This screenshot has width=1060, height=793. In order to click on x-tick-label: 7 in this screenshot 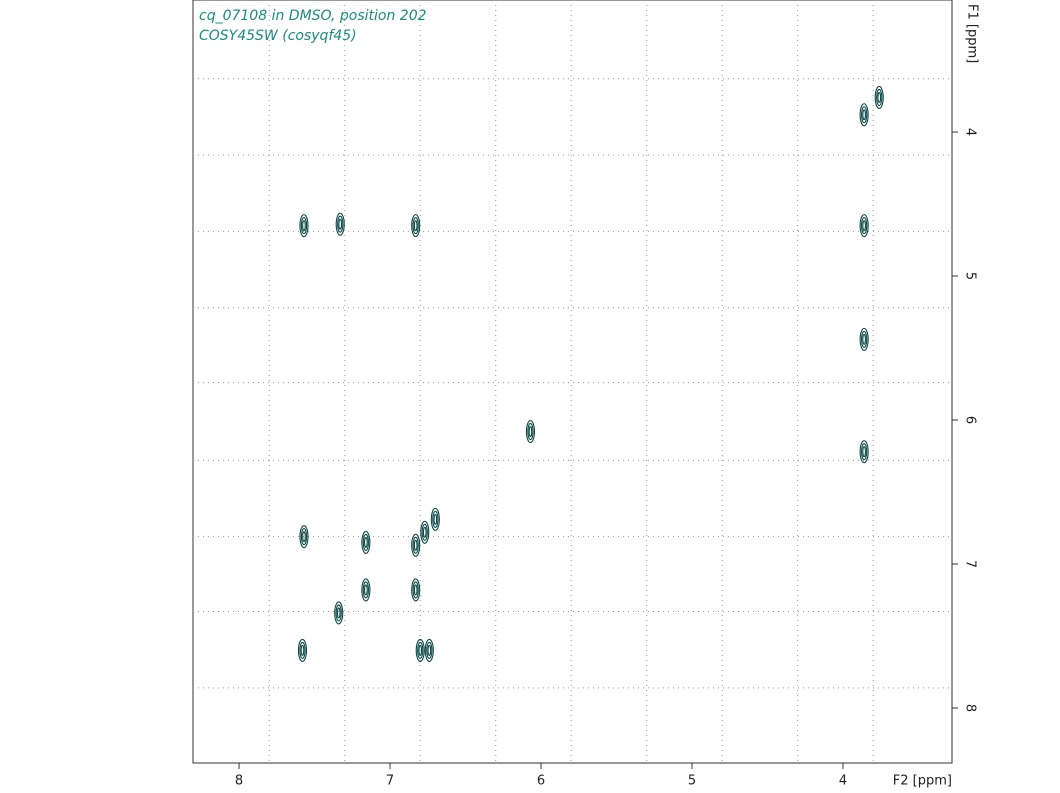, I will do `click(390, 781)`.